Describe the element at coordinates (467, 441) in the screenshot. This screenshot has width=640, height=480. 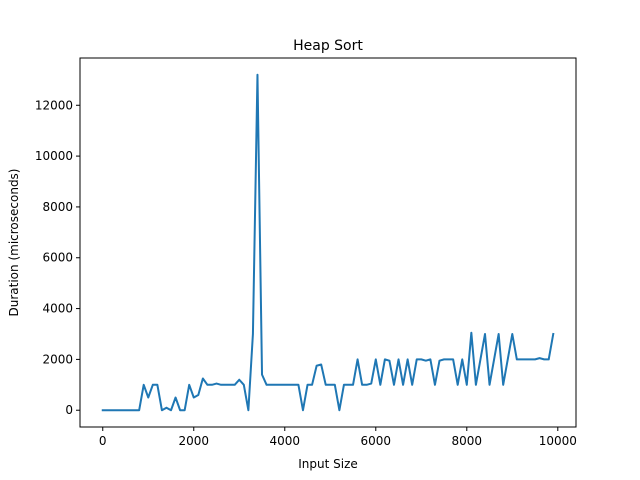
I see `x-tick-label: 8000` at that location.